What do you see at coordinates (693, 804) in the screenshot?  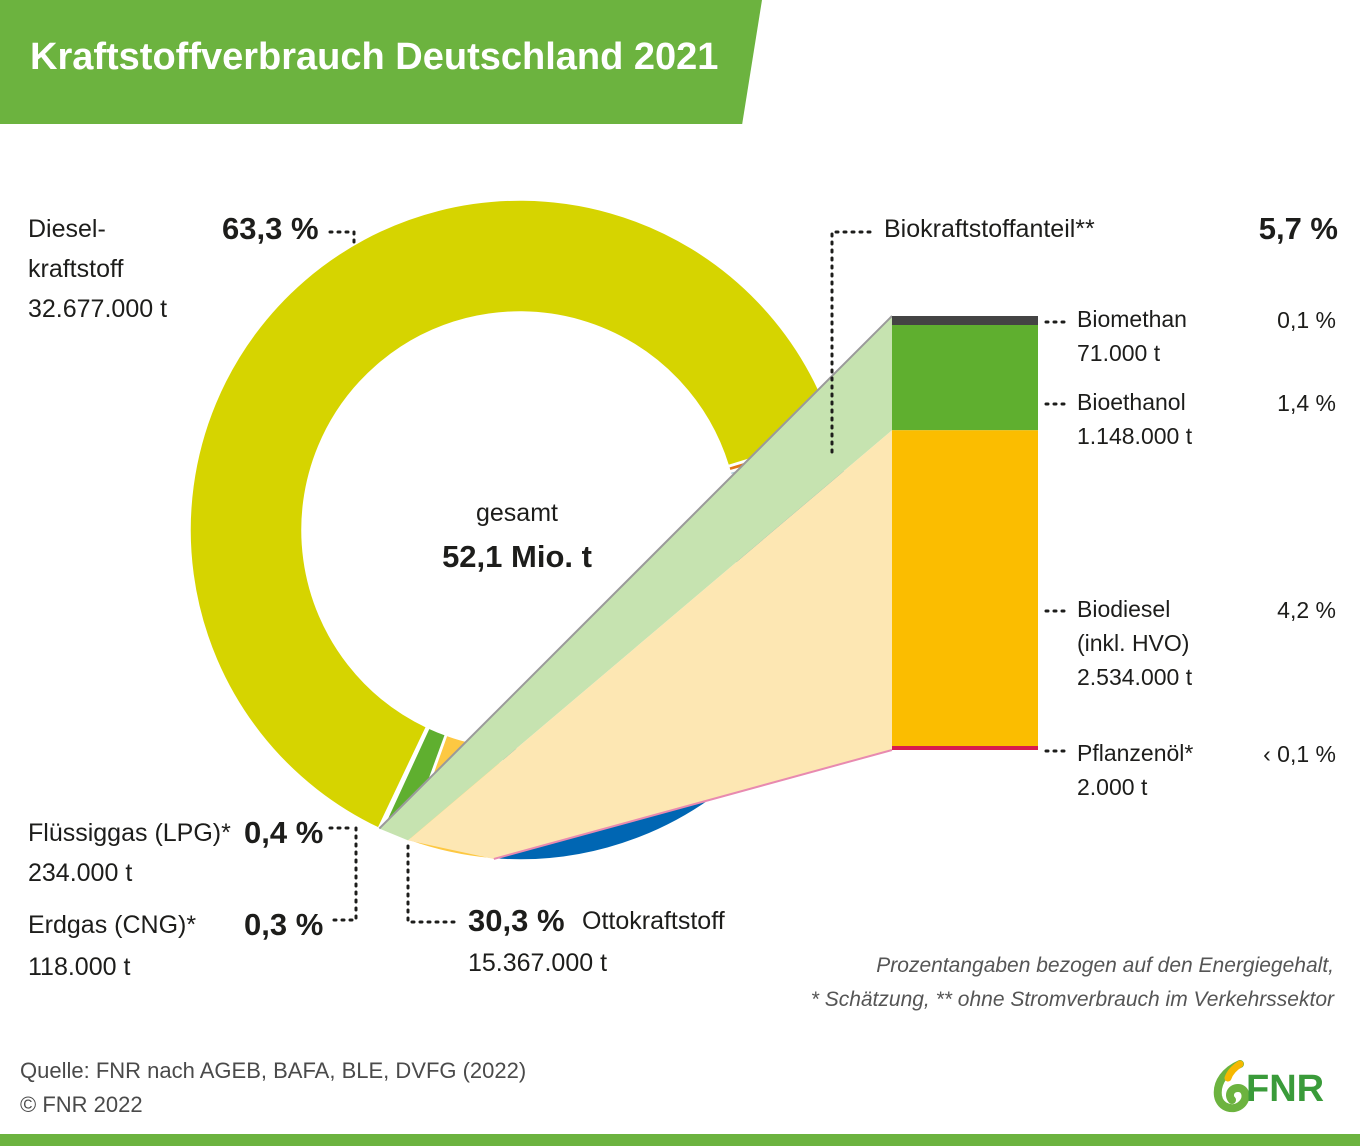 I see `connector-edge-bottom` at bounding box center [693, 804].